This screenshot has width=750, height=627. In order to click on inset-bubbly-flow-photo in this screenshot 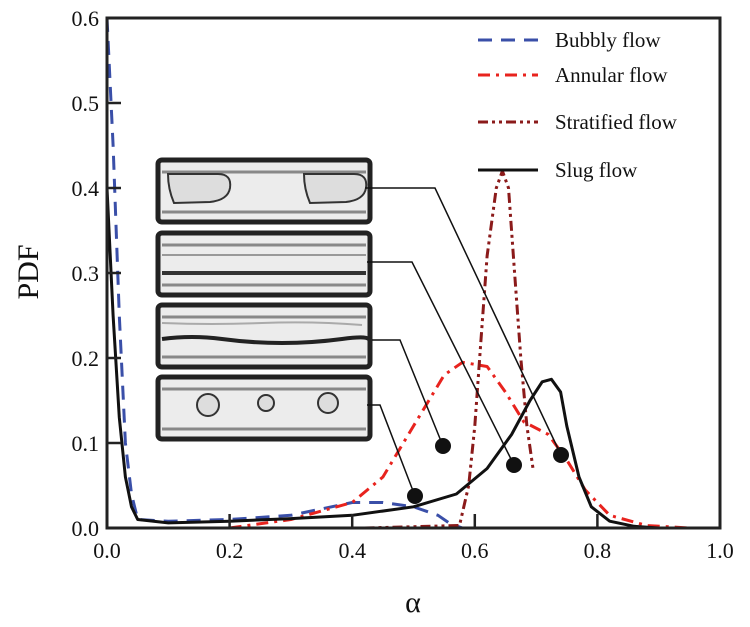, I will do `click(264, 408)`.